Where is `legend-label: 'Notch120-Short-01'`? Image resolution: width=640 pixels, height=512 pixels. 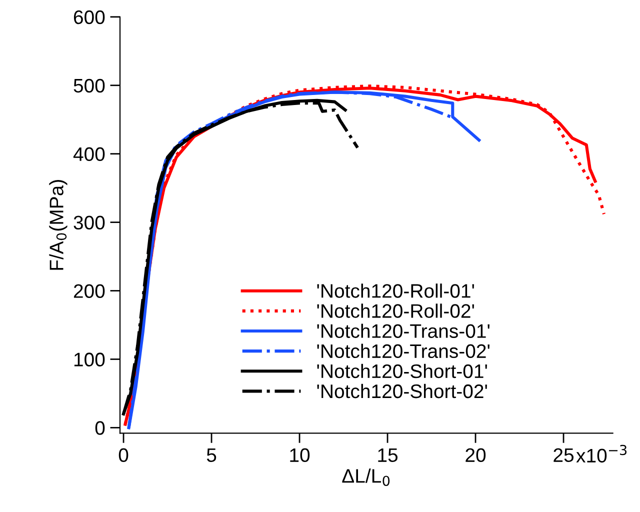 legend-label: 'Notch120-Short-01' is located at coordinates (402, 371).